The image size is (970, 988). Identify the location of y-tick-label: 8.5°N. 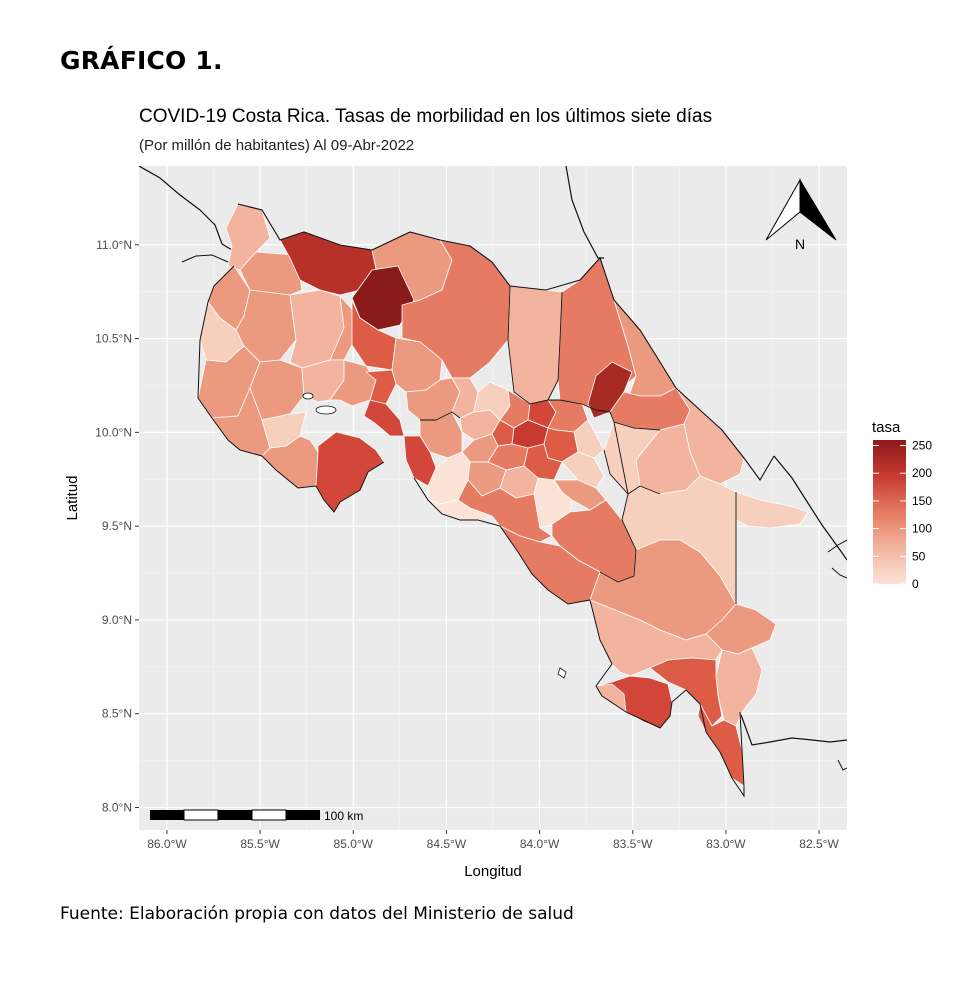
(117, 714).